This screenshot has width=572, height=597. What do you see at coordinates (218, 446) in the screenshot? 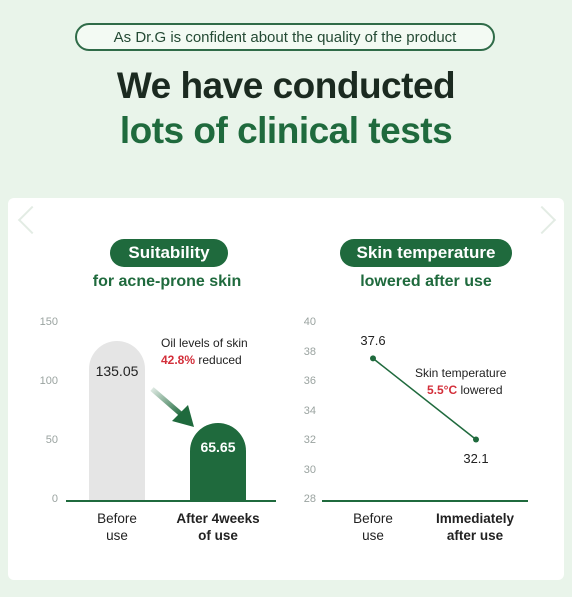
I see `bar-value-after: 65.65` at bounding box center [218, 446].